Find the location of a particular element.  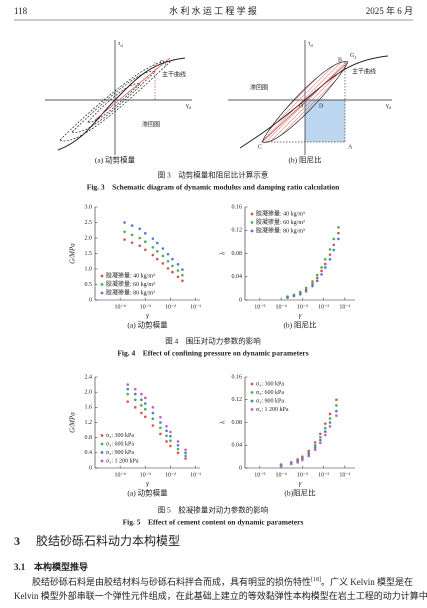

legend-label: σ₃: 900 kPa is located at coordinates (270, 401).